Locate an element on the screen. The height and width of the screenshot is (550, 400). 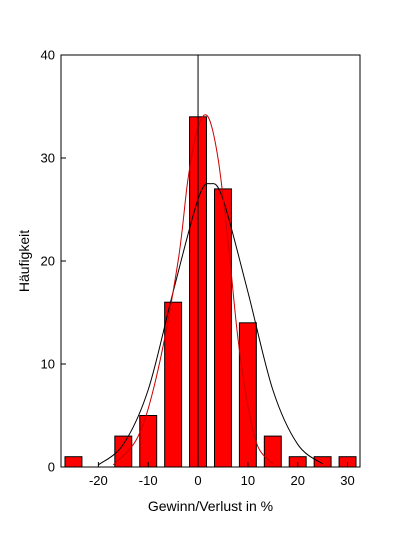
x-axis-label: Gewinn/Verlust in % is located at coordinates (210, 506).